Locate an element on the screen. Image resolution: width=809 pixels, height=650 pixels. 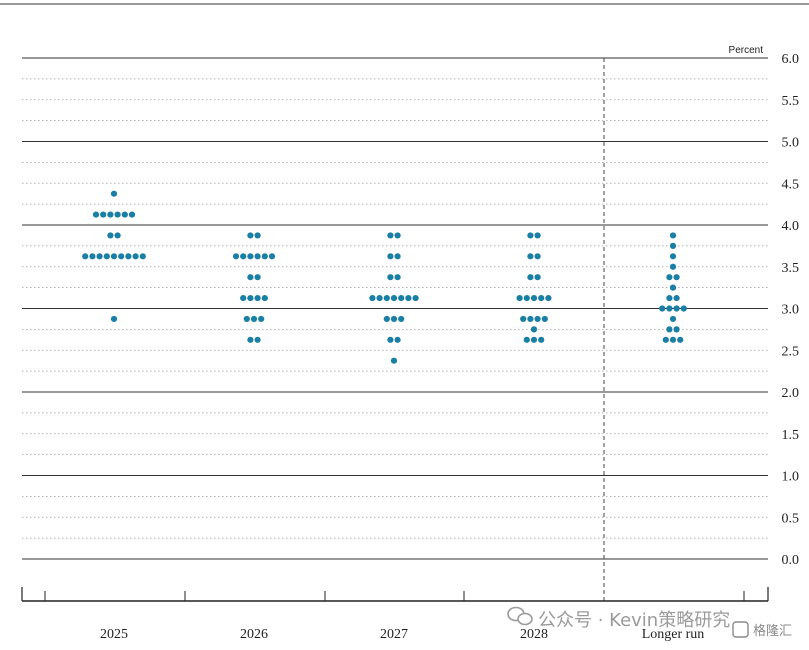
watermark-badge: 格隆汇 is located at coordinates (772, 631).